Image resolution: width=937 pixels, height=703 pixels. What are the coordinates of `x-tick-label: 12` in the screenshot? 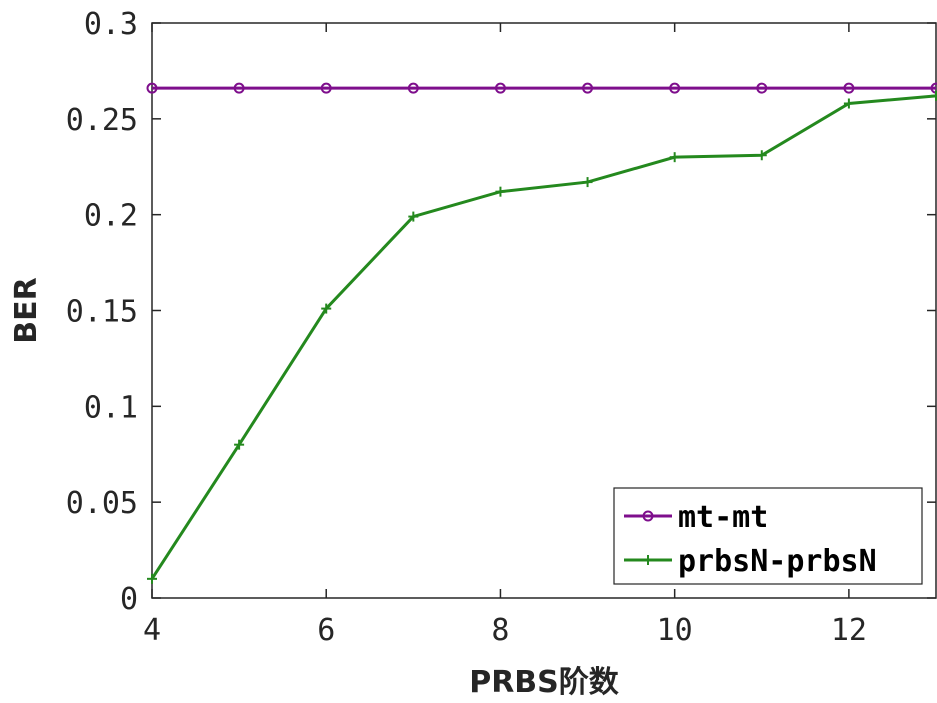 It's located at (849, 630).